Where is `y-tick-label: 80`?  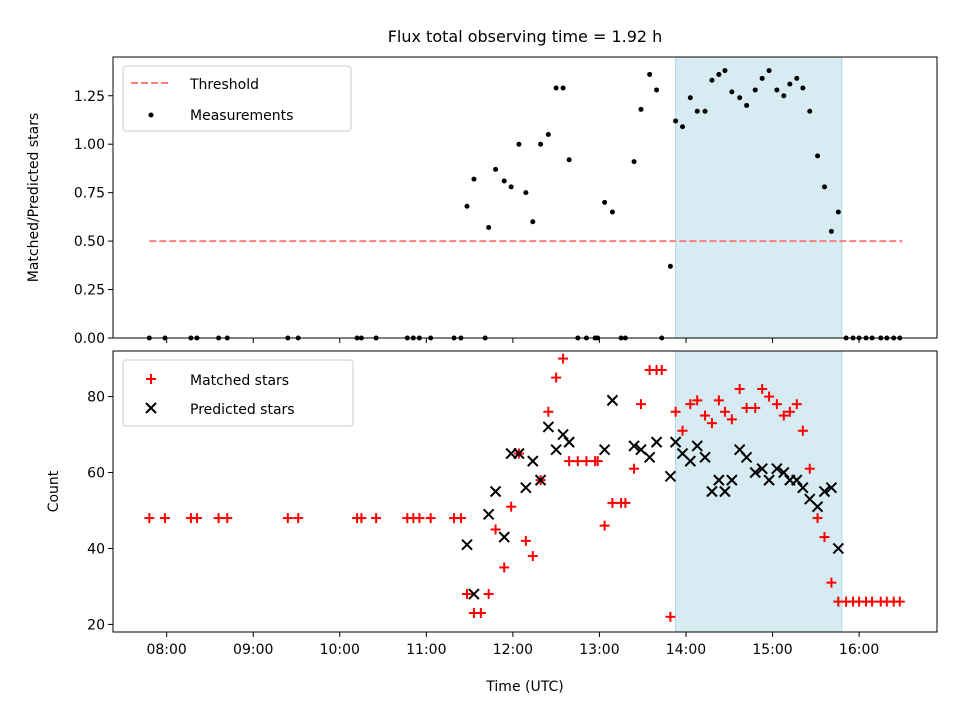 y-tick-label: 80 is located at coordinates (96, 398).